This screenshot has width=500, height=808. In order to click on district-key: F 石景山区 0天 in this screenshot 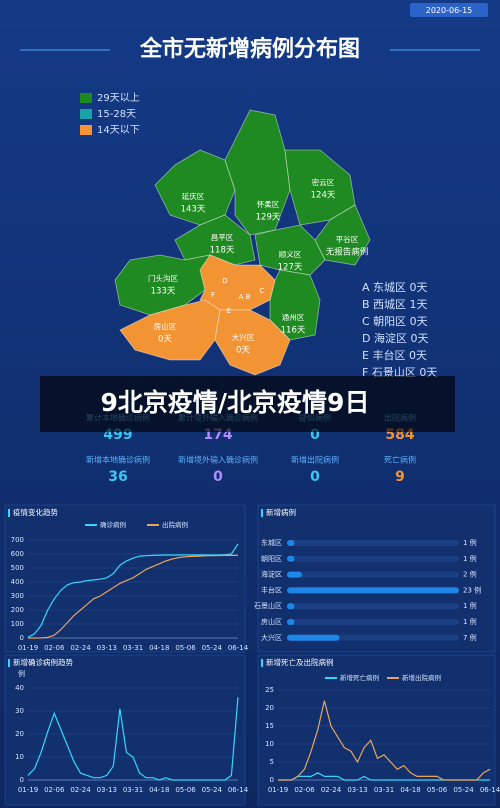, I will do `click(399, 372)`.